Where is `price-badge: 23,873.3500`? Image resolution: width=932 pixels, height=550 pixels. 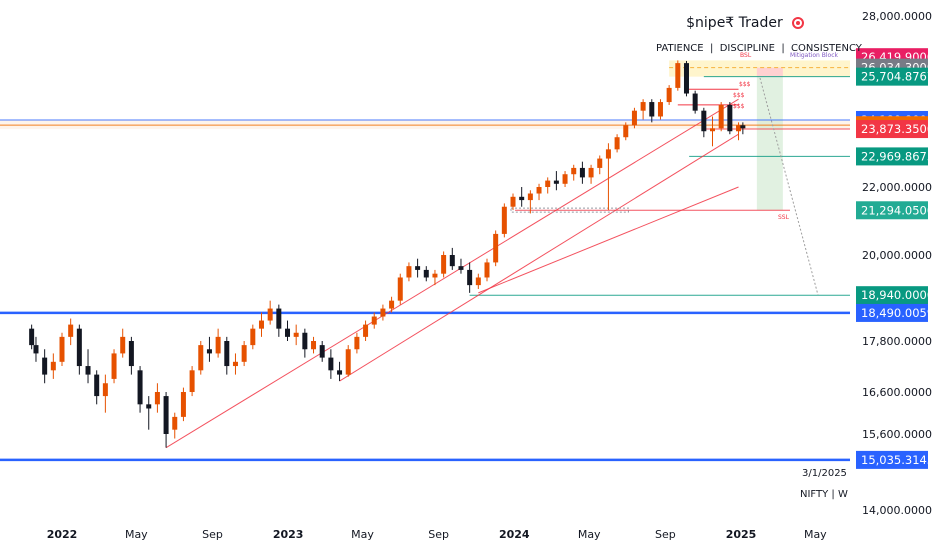
price-badge: 23,873.3500 is located at coordinates (894, 129).